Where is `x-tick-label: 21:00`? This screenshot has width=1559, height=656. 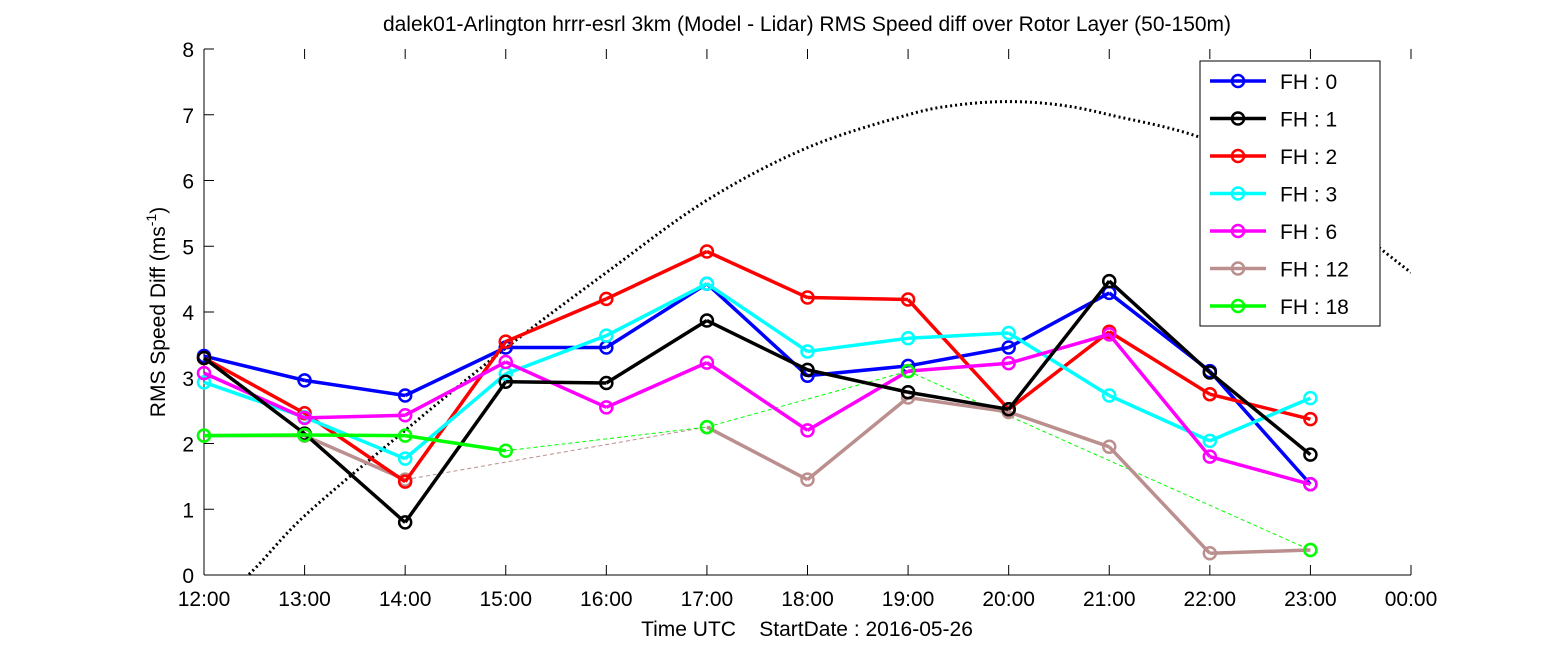 x-tick-label: 21:00 is located at coordinates (1109, 599).